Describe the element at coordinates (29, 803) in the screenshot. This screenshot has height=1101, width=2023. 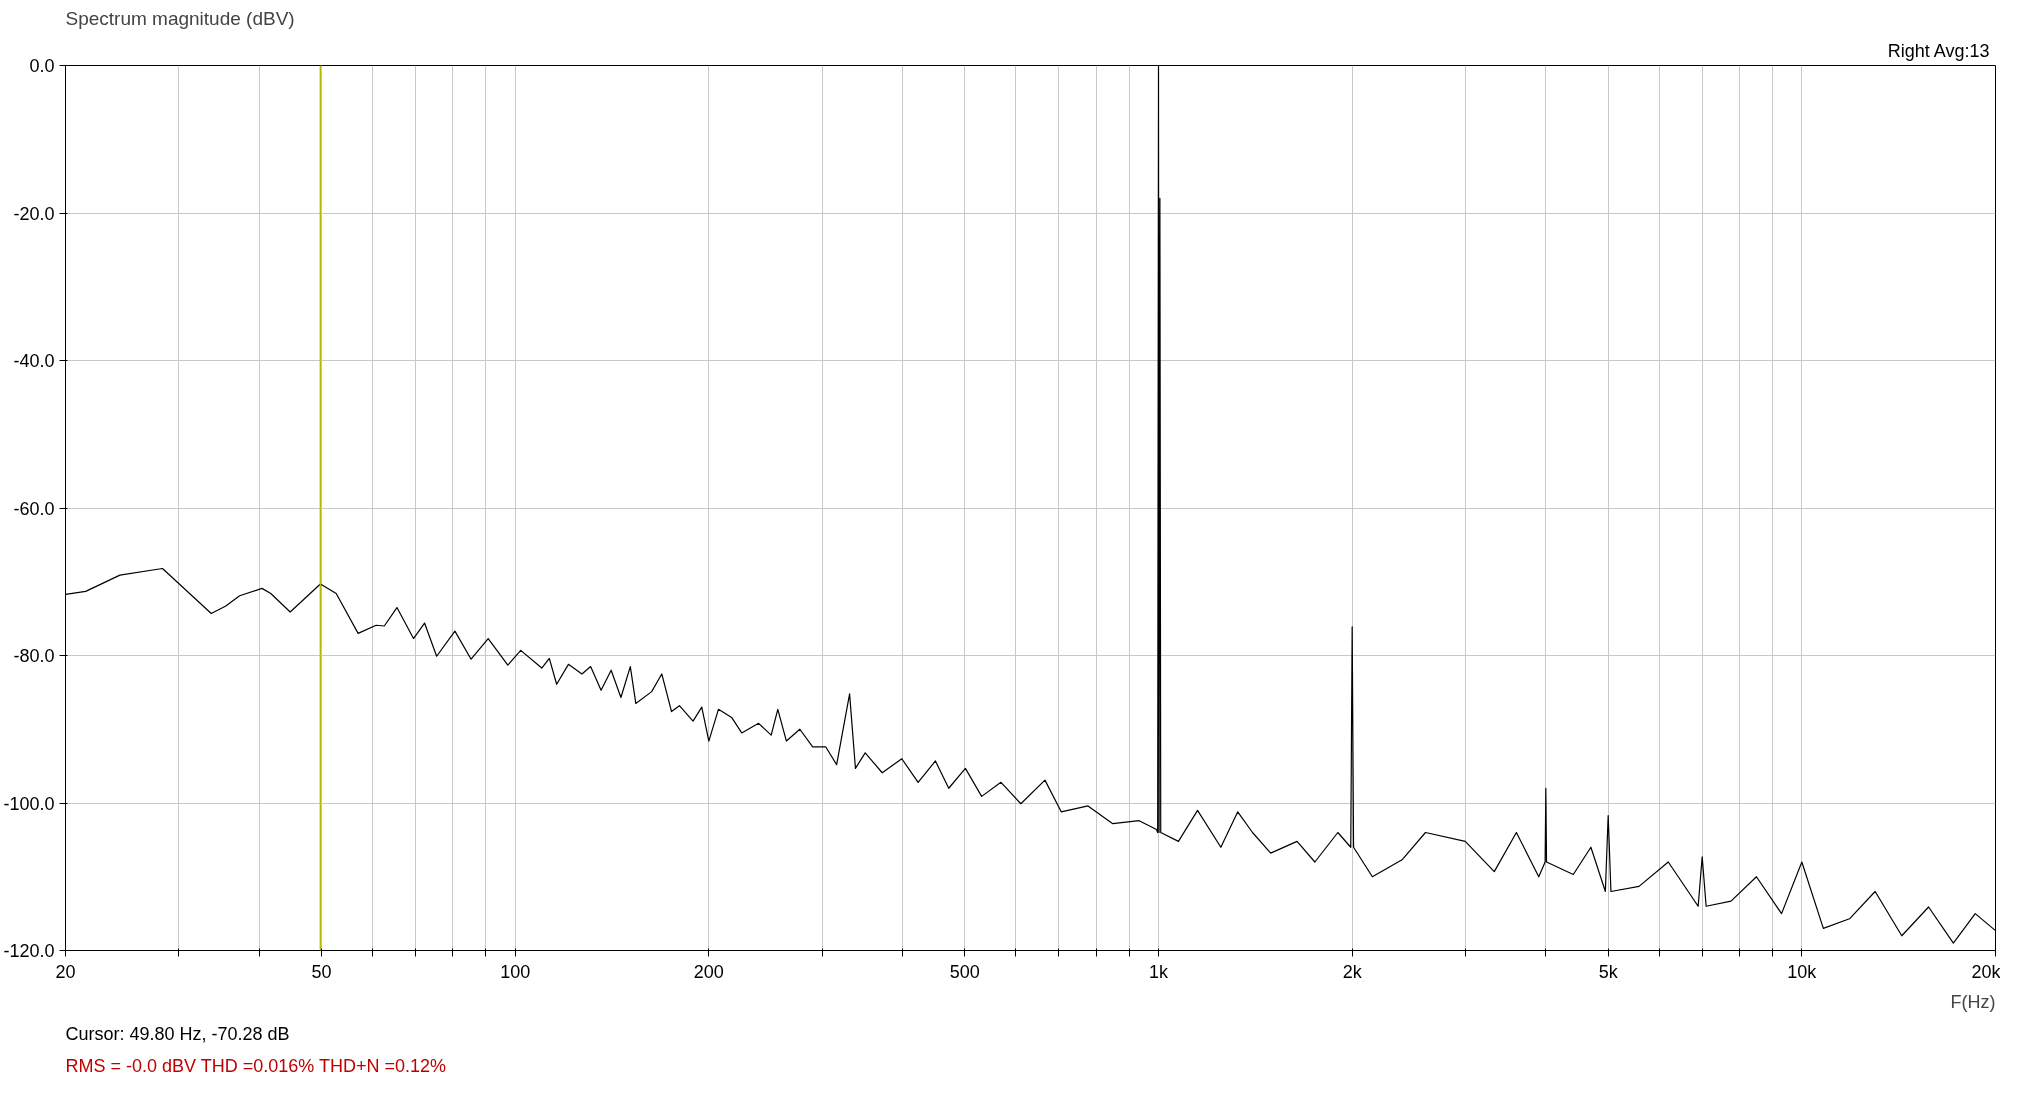
I see `y-tick-label: -100.0` at that location.